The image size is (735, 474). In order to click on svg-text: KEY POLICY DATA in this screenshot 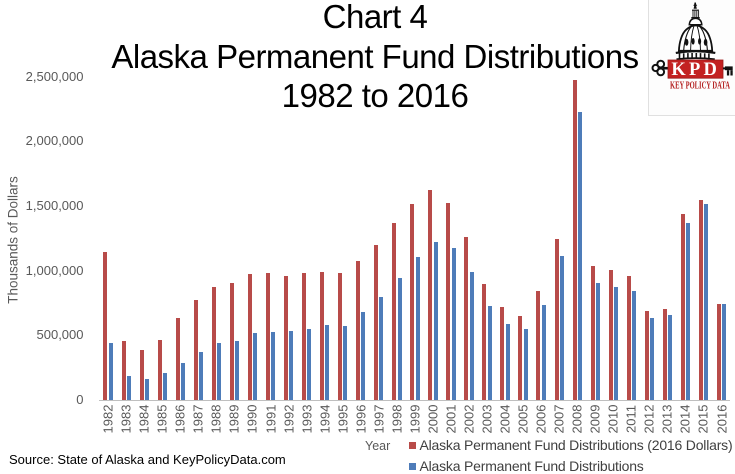, I will do `click(700, 86)`.